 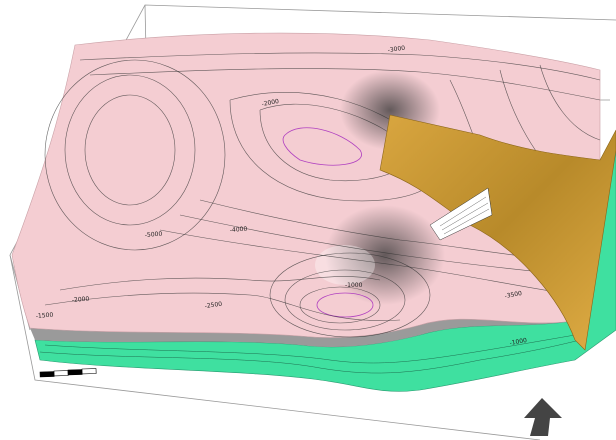 What do you see at coordinates (305, 328) in the screenshot?
I see `surface-edge` at bounding box center [305, 328].